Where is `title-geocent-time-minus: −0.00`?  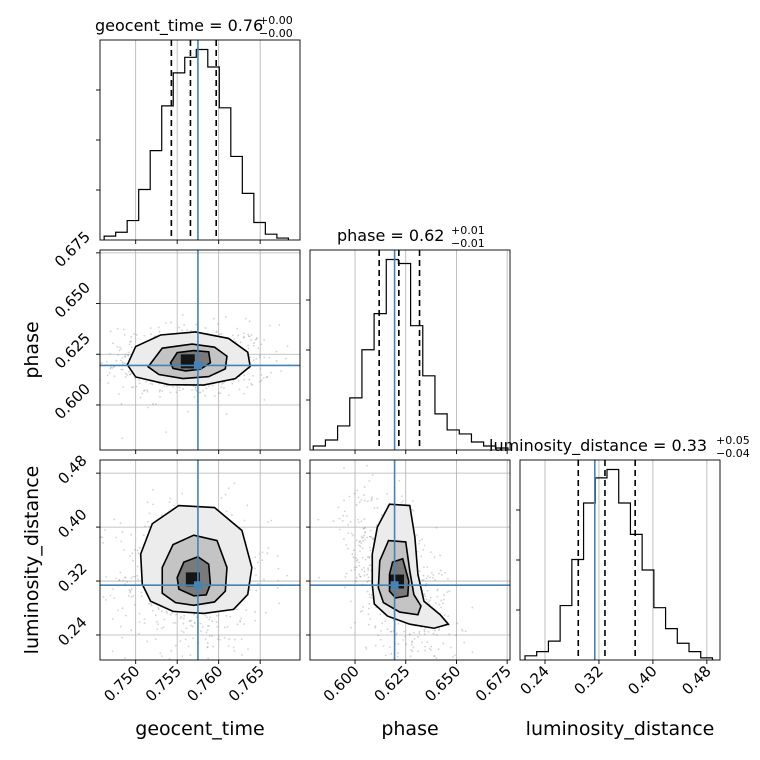
title-geocent-time-minus: −0.00 is located at coordinates (276, 33).